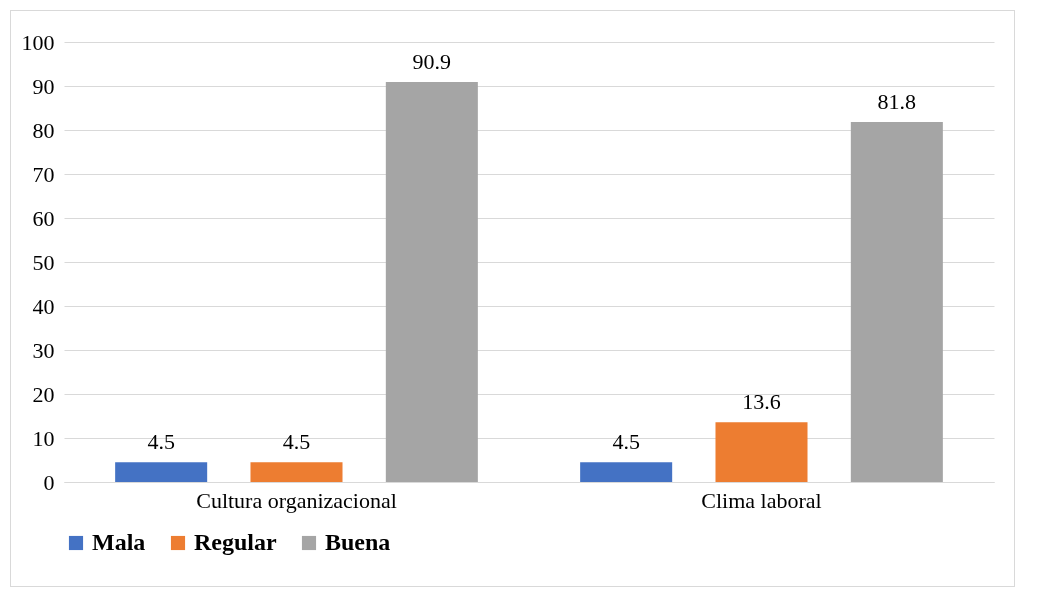  What do you see at coordinates (43, 174) in the screenshot?
I see `y-tick-label: 70` at bounding box center [43, 174].